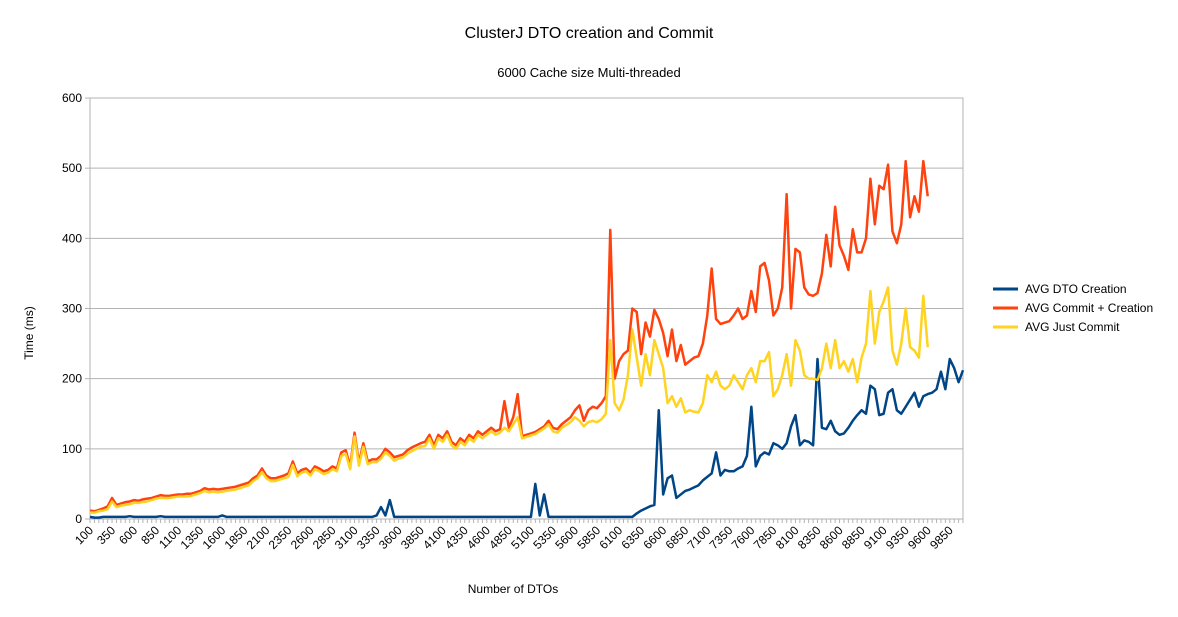 Image resolution: width=1178 pixels, height=617 pixels. I want to click on x-tick-label: 8100, so click(787, 537).